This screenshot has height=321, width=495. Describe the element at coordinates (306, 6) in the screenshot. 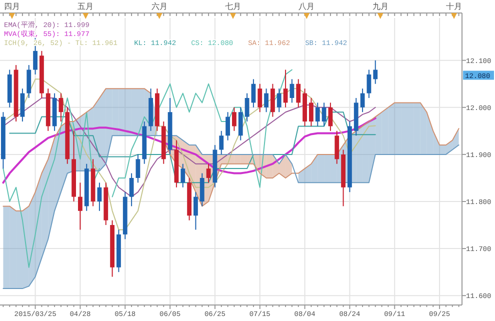

I see `text: 八月` at that location.